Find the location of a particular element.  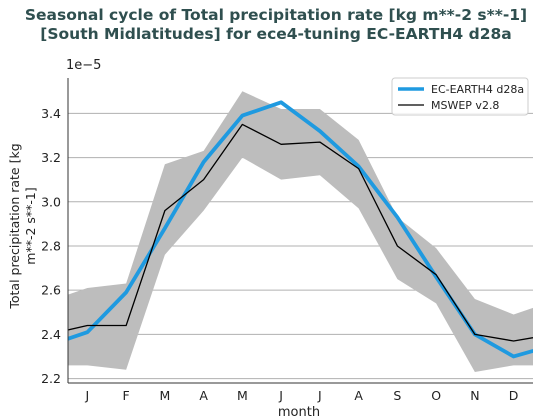

y-tick-label: 2.4 is located at coordinates (51, 334).